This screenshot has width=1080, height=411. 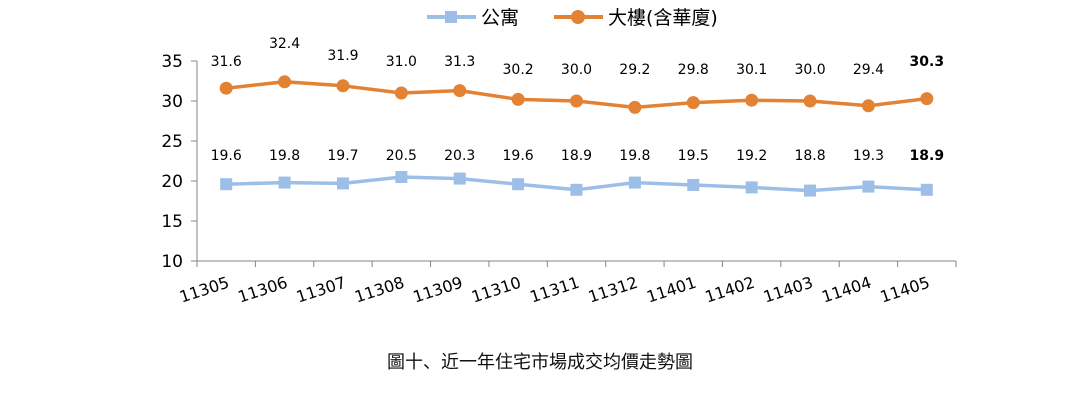 What do you see at coordinates (401, 156) in the screenshot?
I see `data-label: 20.5` at bounding box center [401, 156].